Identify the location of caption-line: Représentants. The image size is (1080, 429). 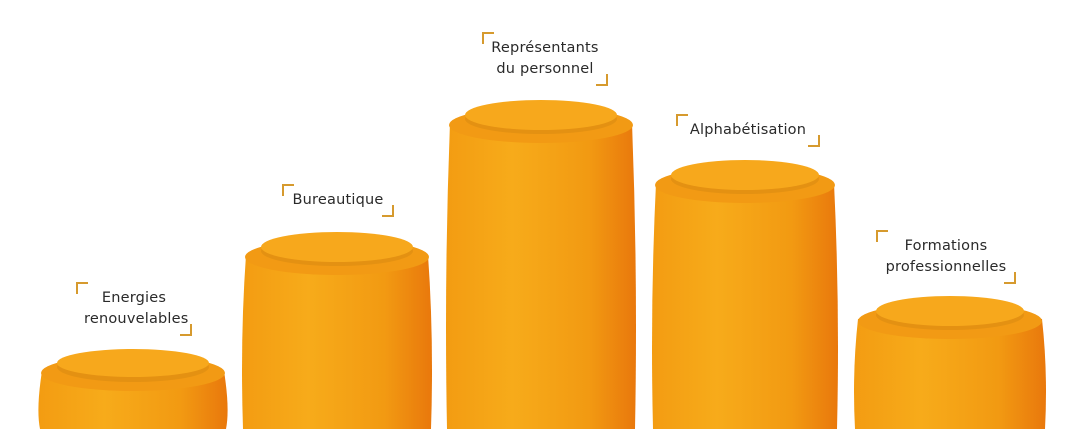
(545, 48).